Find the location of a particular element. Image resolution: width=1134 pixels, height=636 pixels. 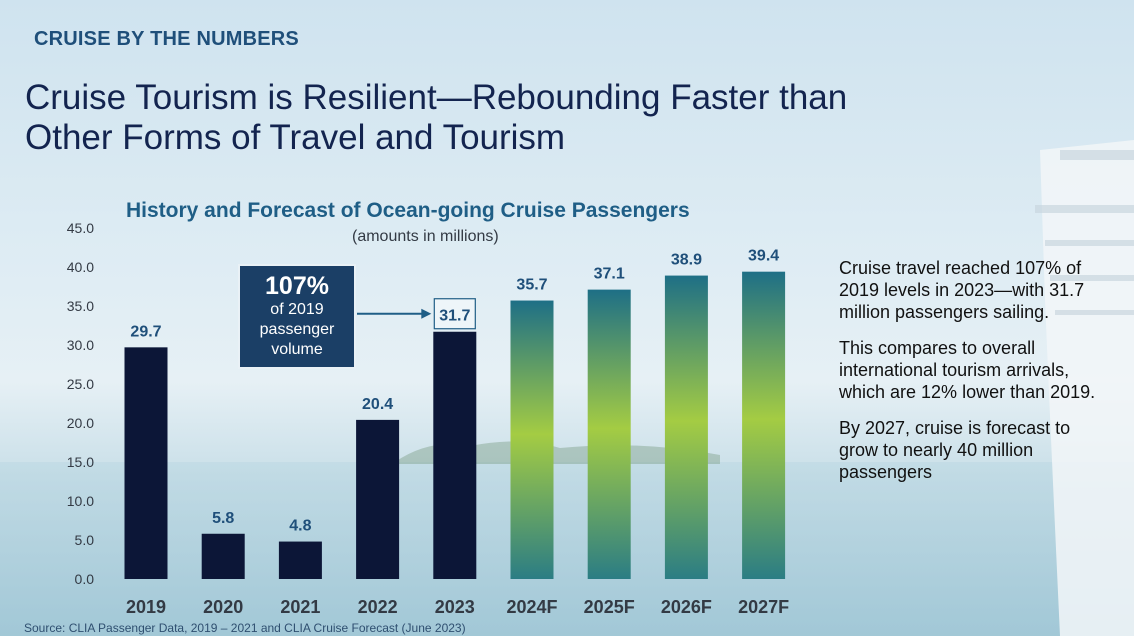

bar-2026F is located at coordinates (686, 427).